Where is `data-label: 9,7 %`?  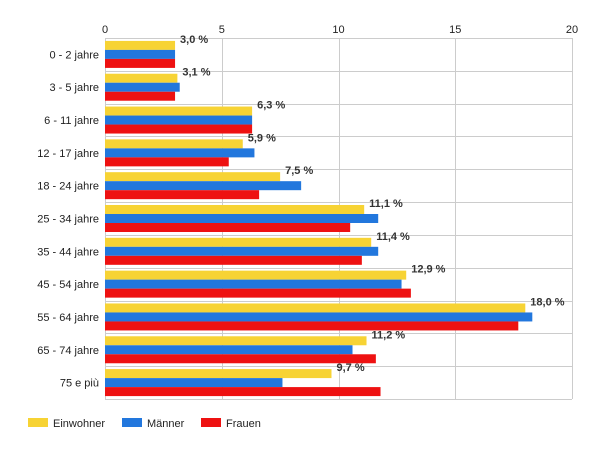
data-label: 9,7 % is located at coordinates (350, 368).